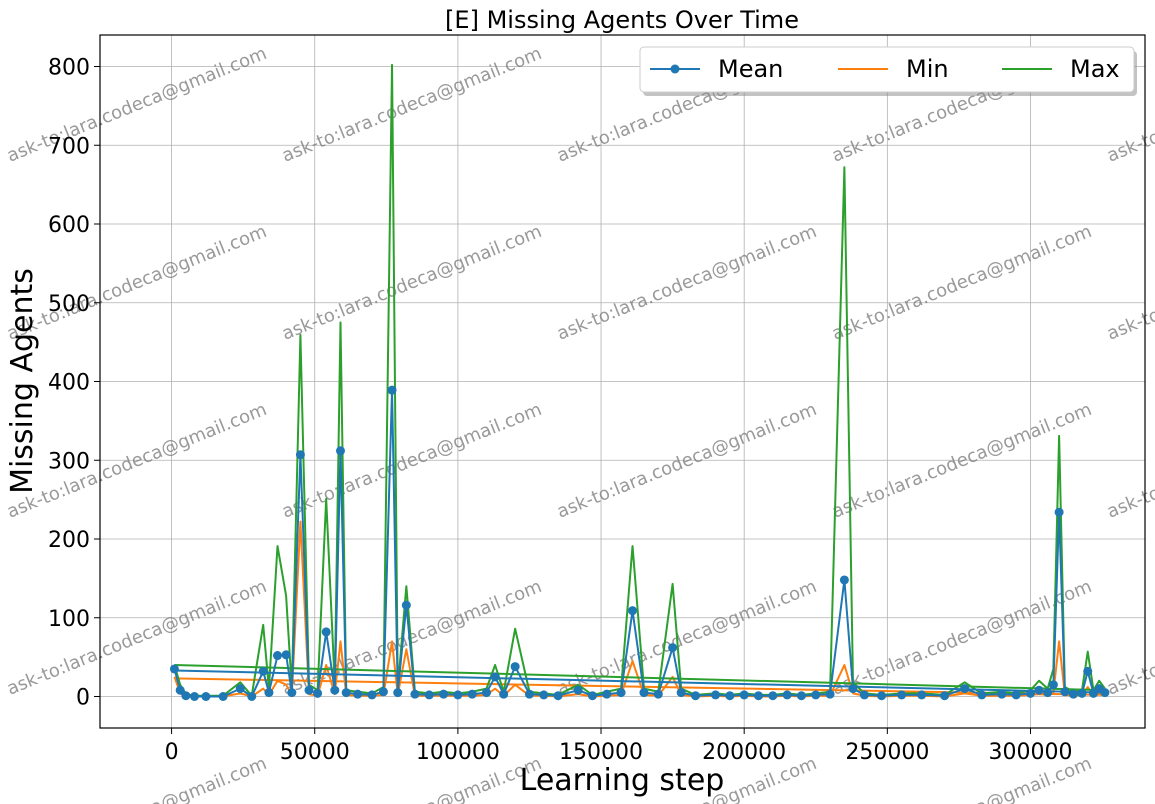 The image size is (1155, 804). What do you see at coordinates (458, 752) in the screenshot?
I see `x-tick-label: 100000` at bounding box center [458, 752].